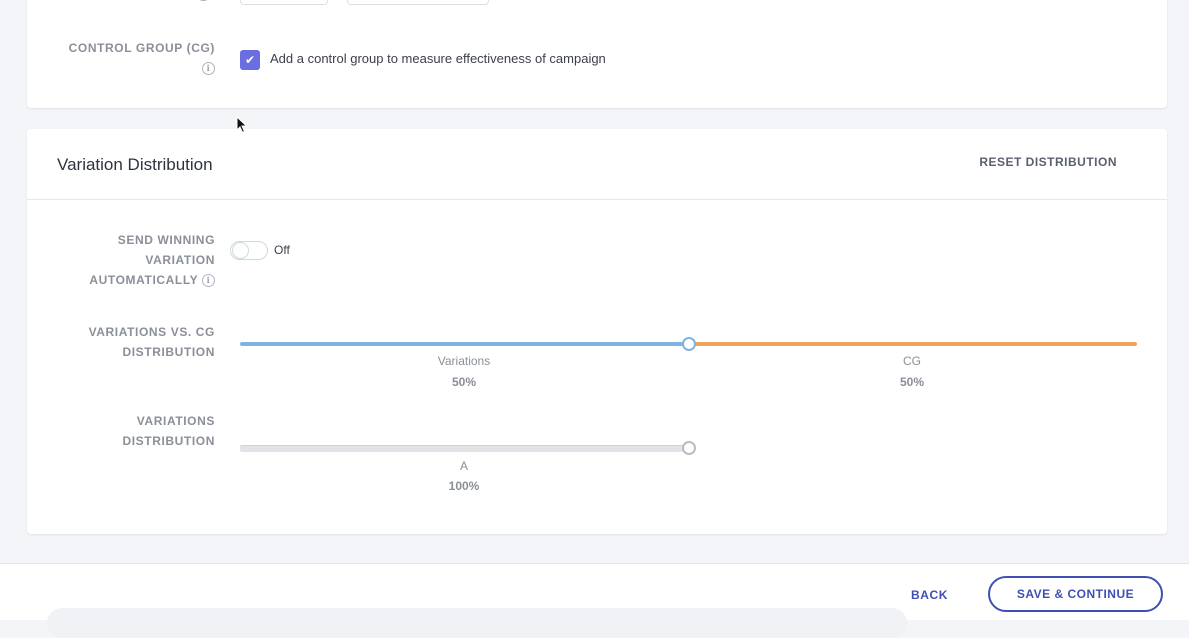  Describe the element at coordinates (152, 260) in the screenshot. I see `send-winning-label: SEND WINNING VARIATION AUTOMATICALLY i` at that location.